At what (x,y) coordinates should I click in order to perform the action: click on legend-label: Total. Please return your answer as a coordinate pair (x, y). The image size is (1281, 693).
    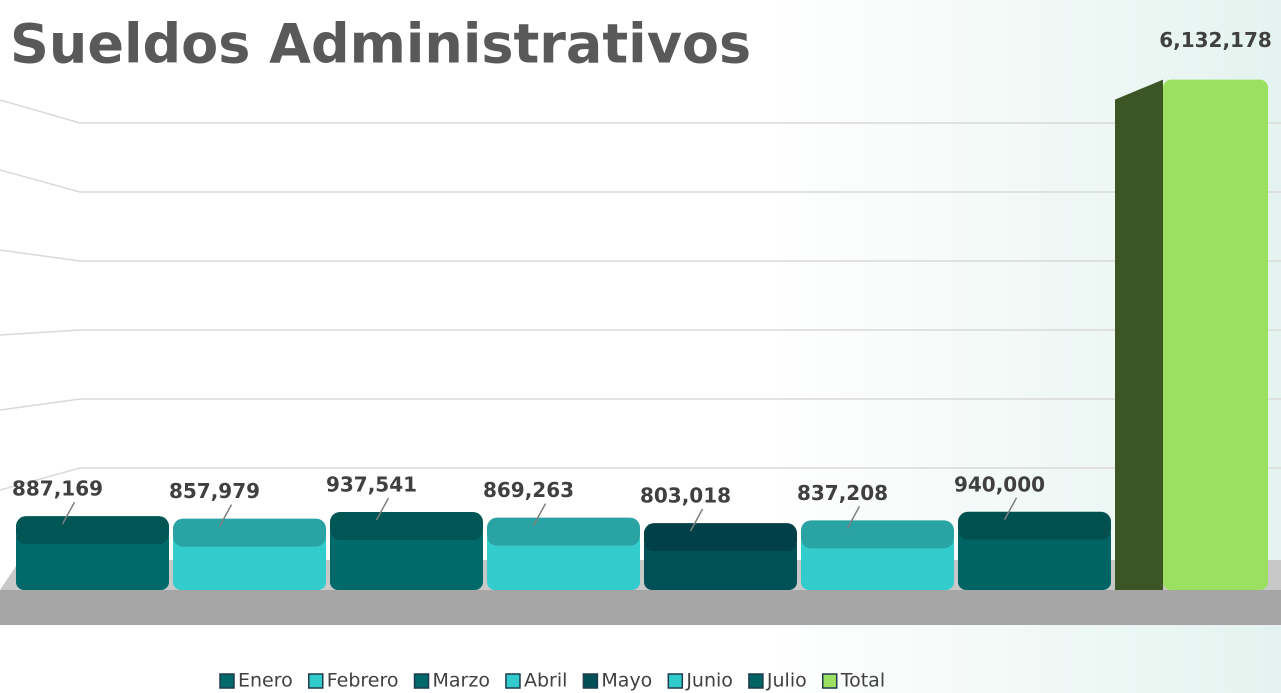
    Looking at the image, I should click on (862, 681).